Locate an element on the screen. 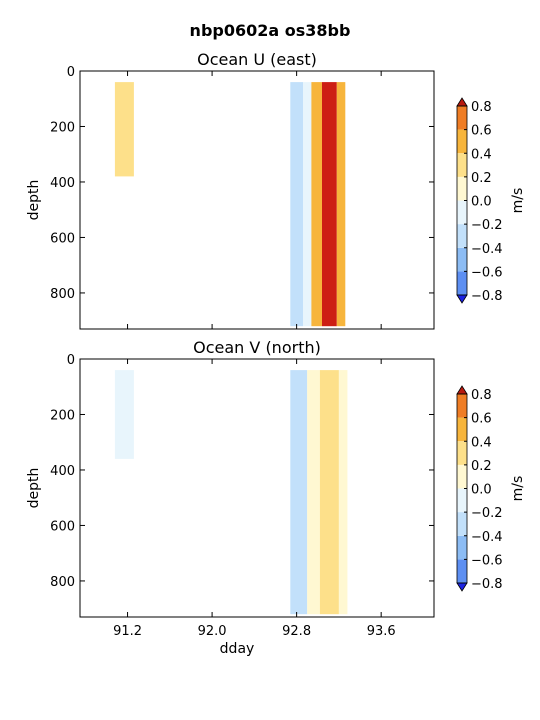 This screenshot has width=540, height=720. x-tick-label: 92.8 is located at coordinates (296, 631).